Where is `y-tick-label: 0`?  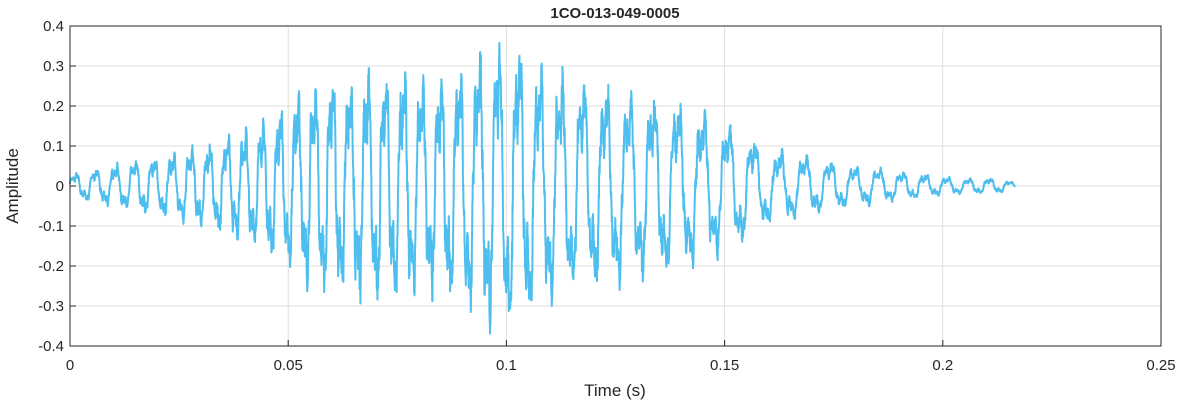 y-tick-label: 0 is located at coordinates (60, 186).